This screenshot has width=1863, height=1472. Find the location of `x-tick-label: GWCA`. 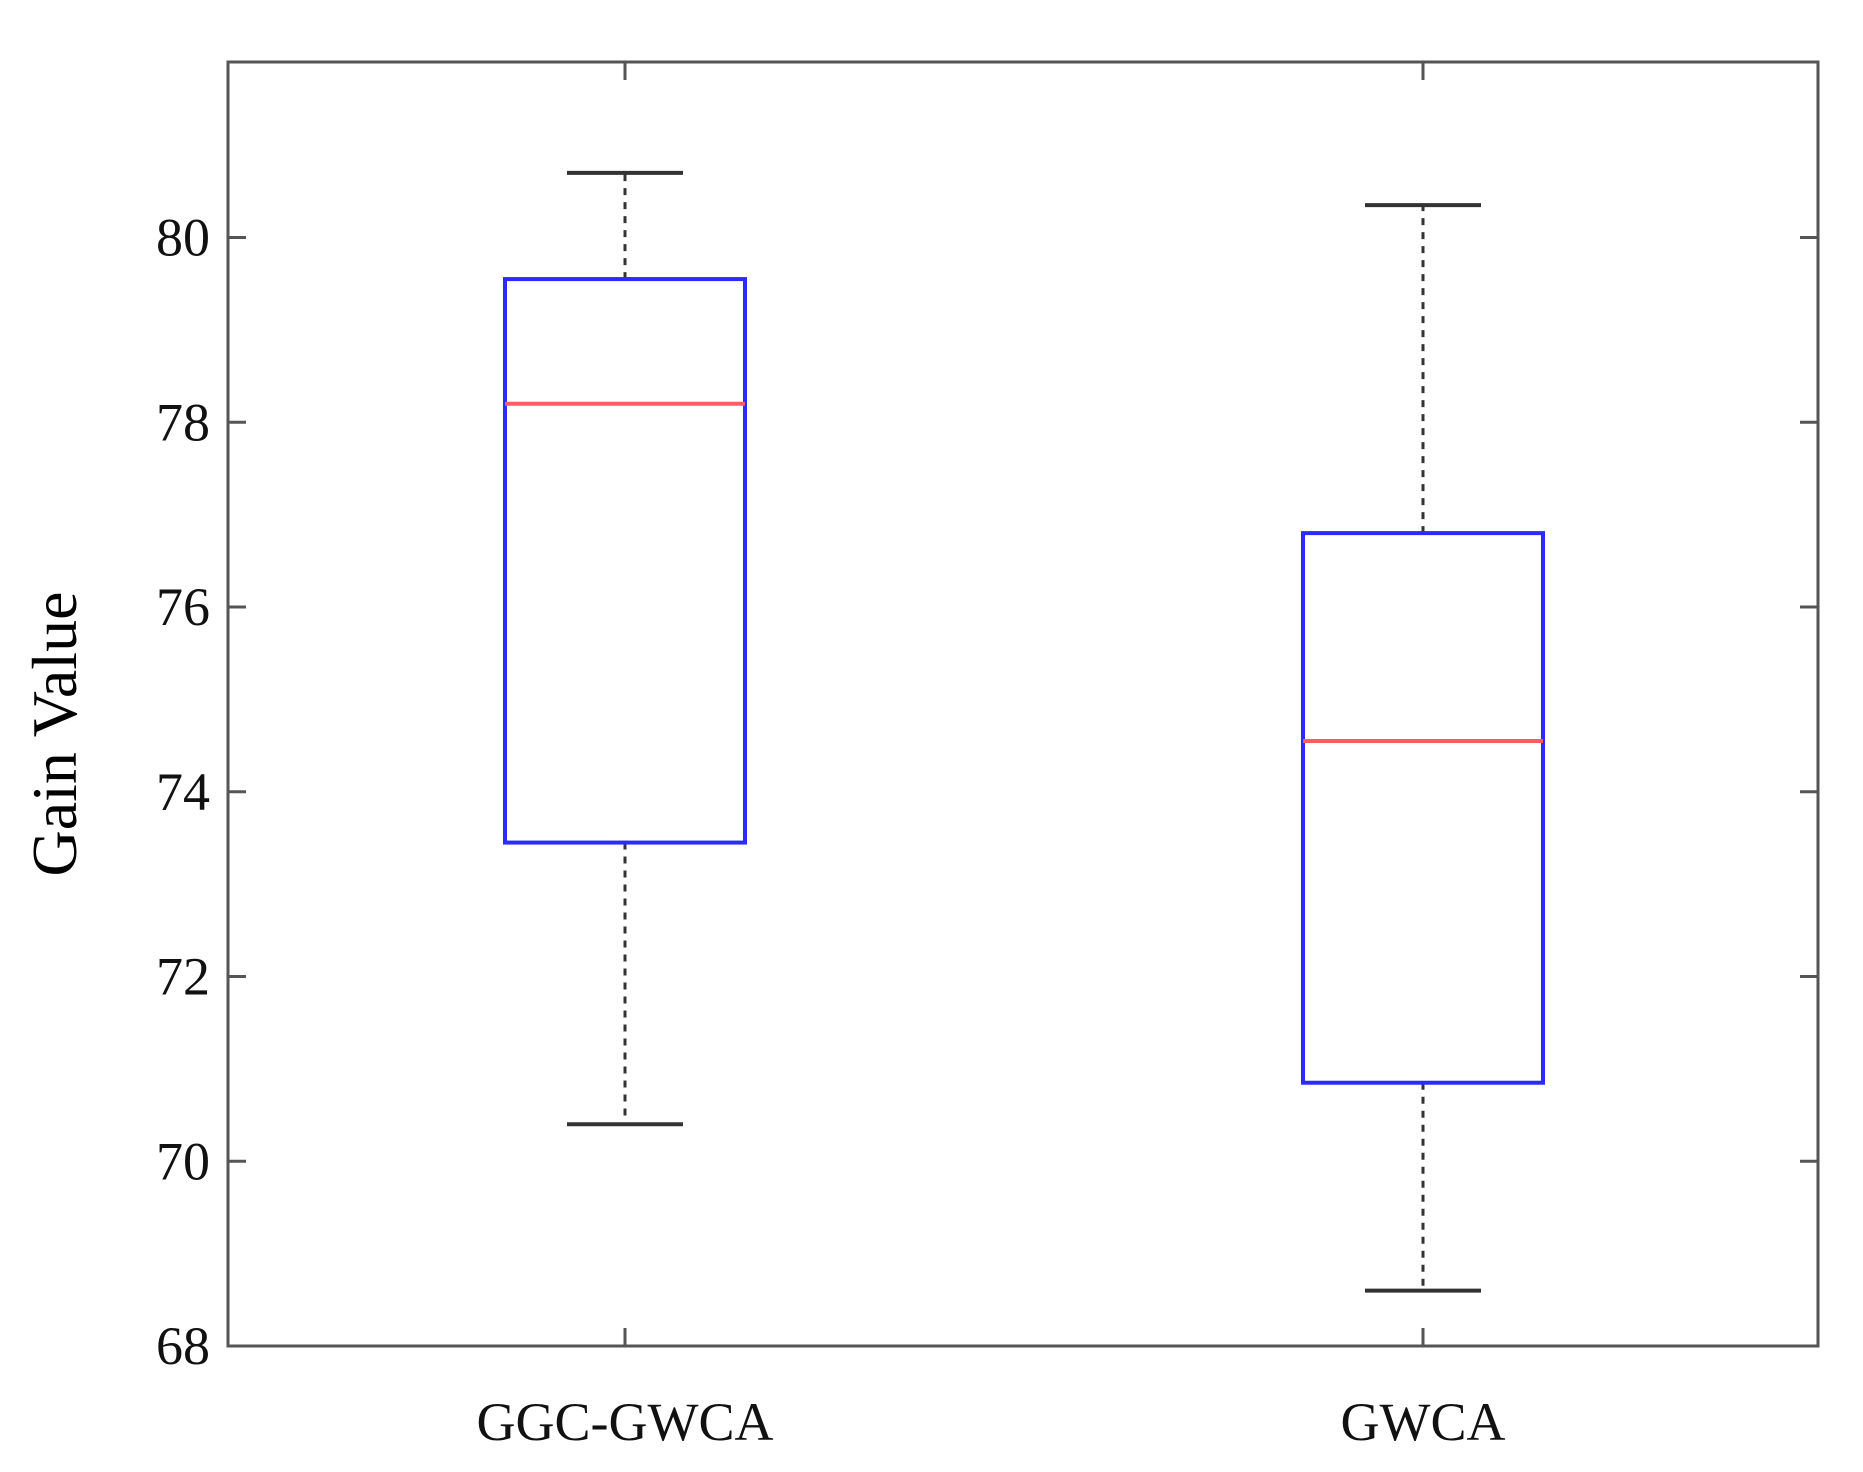

x-tick-label: GWCA is located at coordinates (1423, 1422).